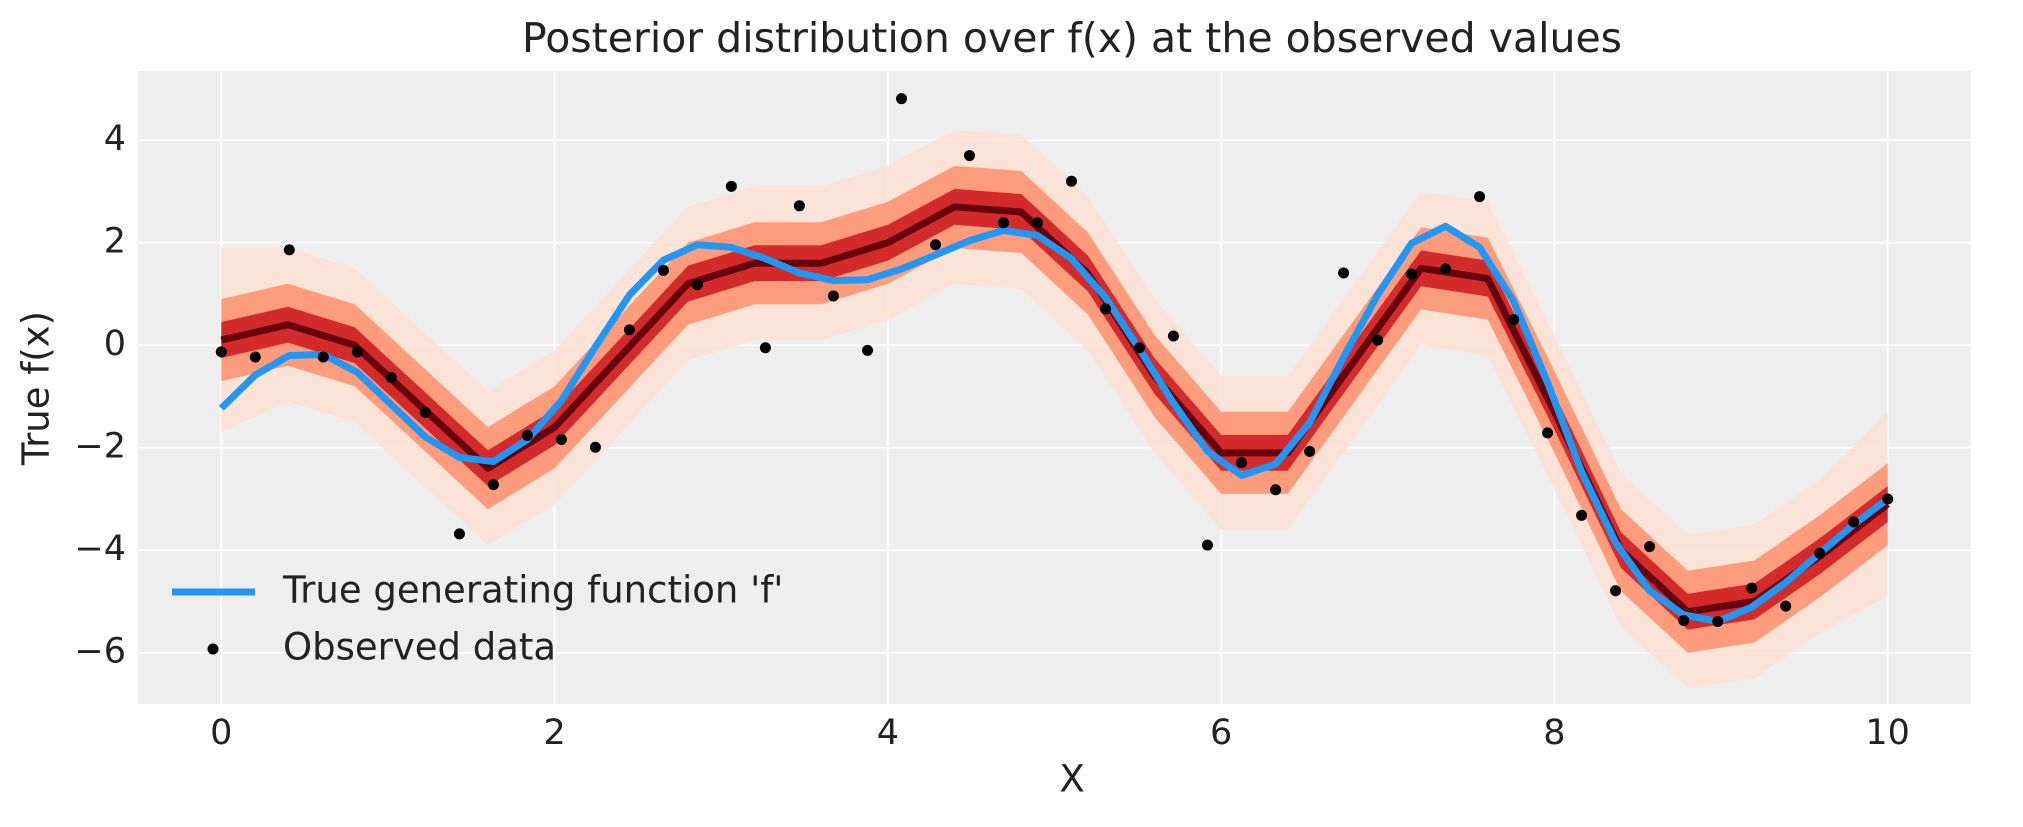  Describe the element at coordinates (115, 344) in the screenshot. I see `y-tick-label: 0` at that location.